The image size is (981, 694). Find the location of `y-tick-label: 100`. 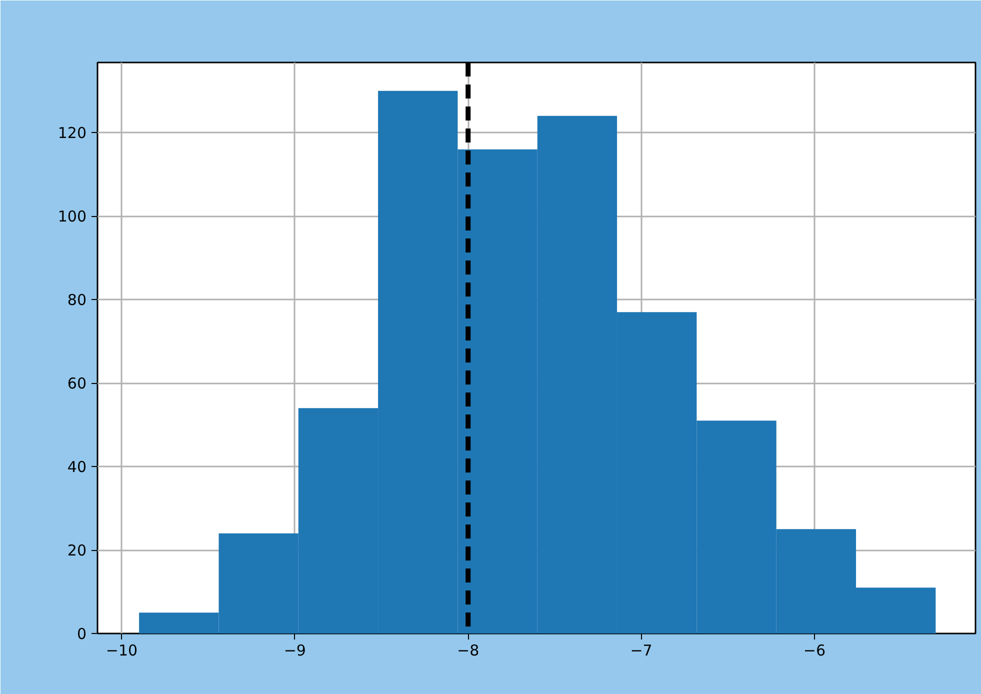

y-tick-label: 100 is located at coordinates (72, 217).